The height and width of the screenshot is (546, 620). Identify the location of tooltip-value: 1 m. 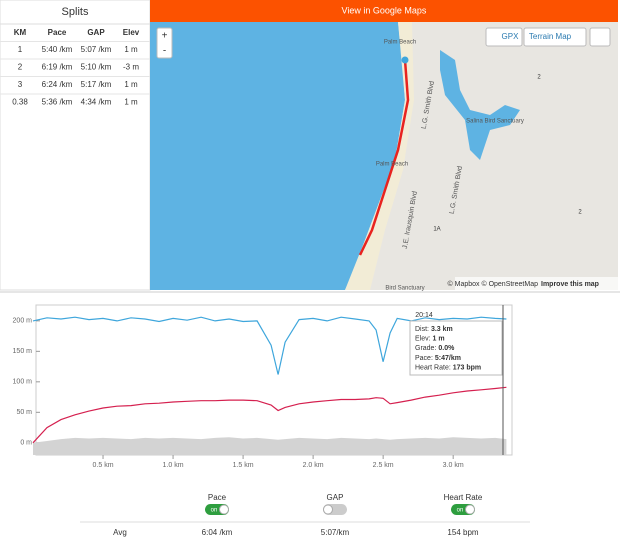
(439, 338).